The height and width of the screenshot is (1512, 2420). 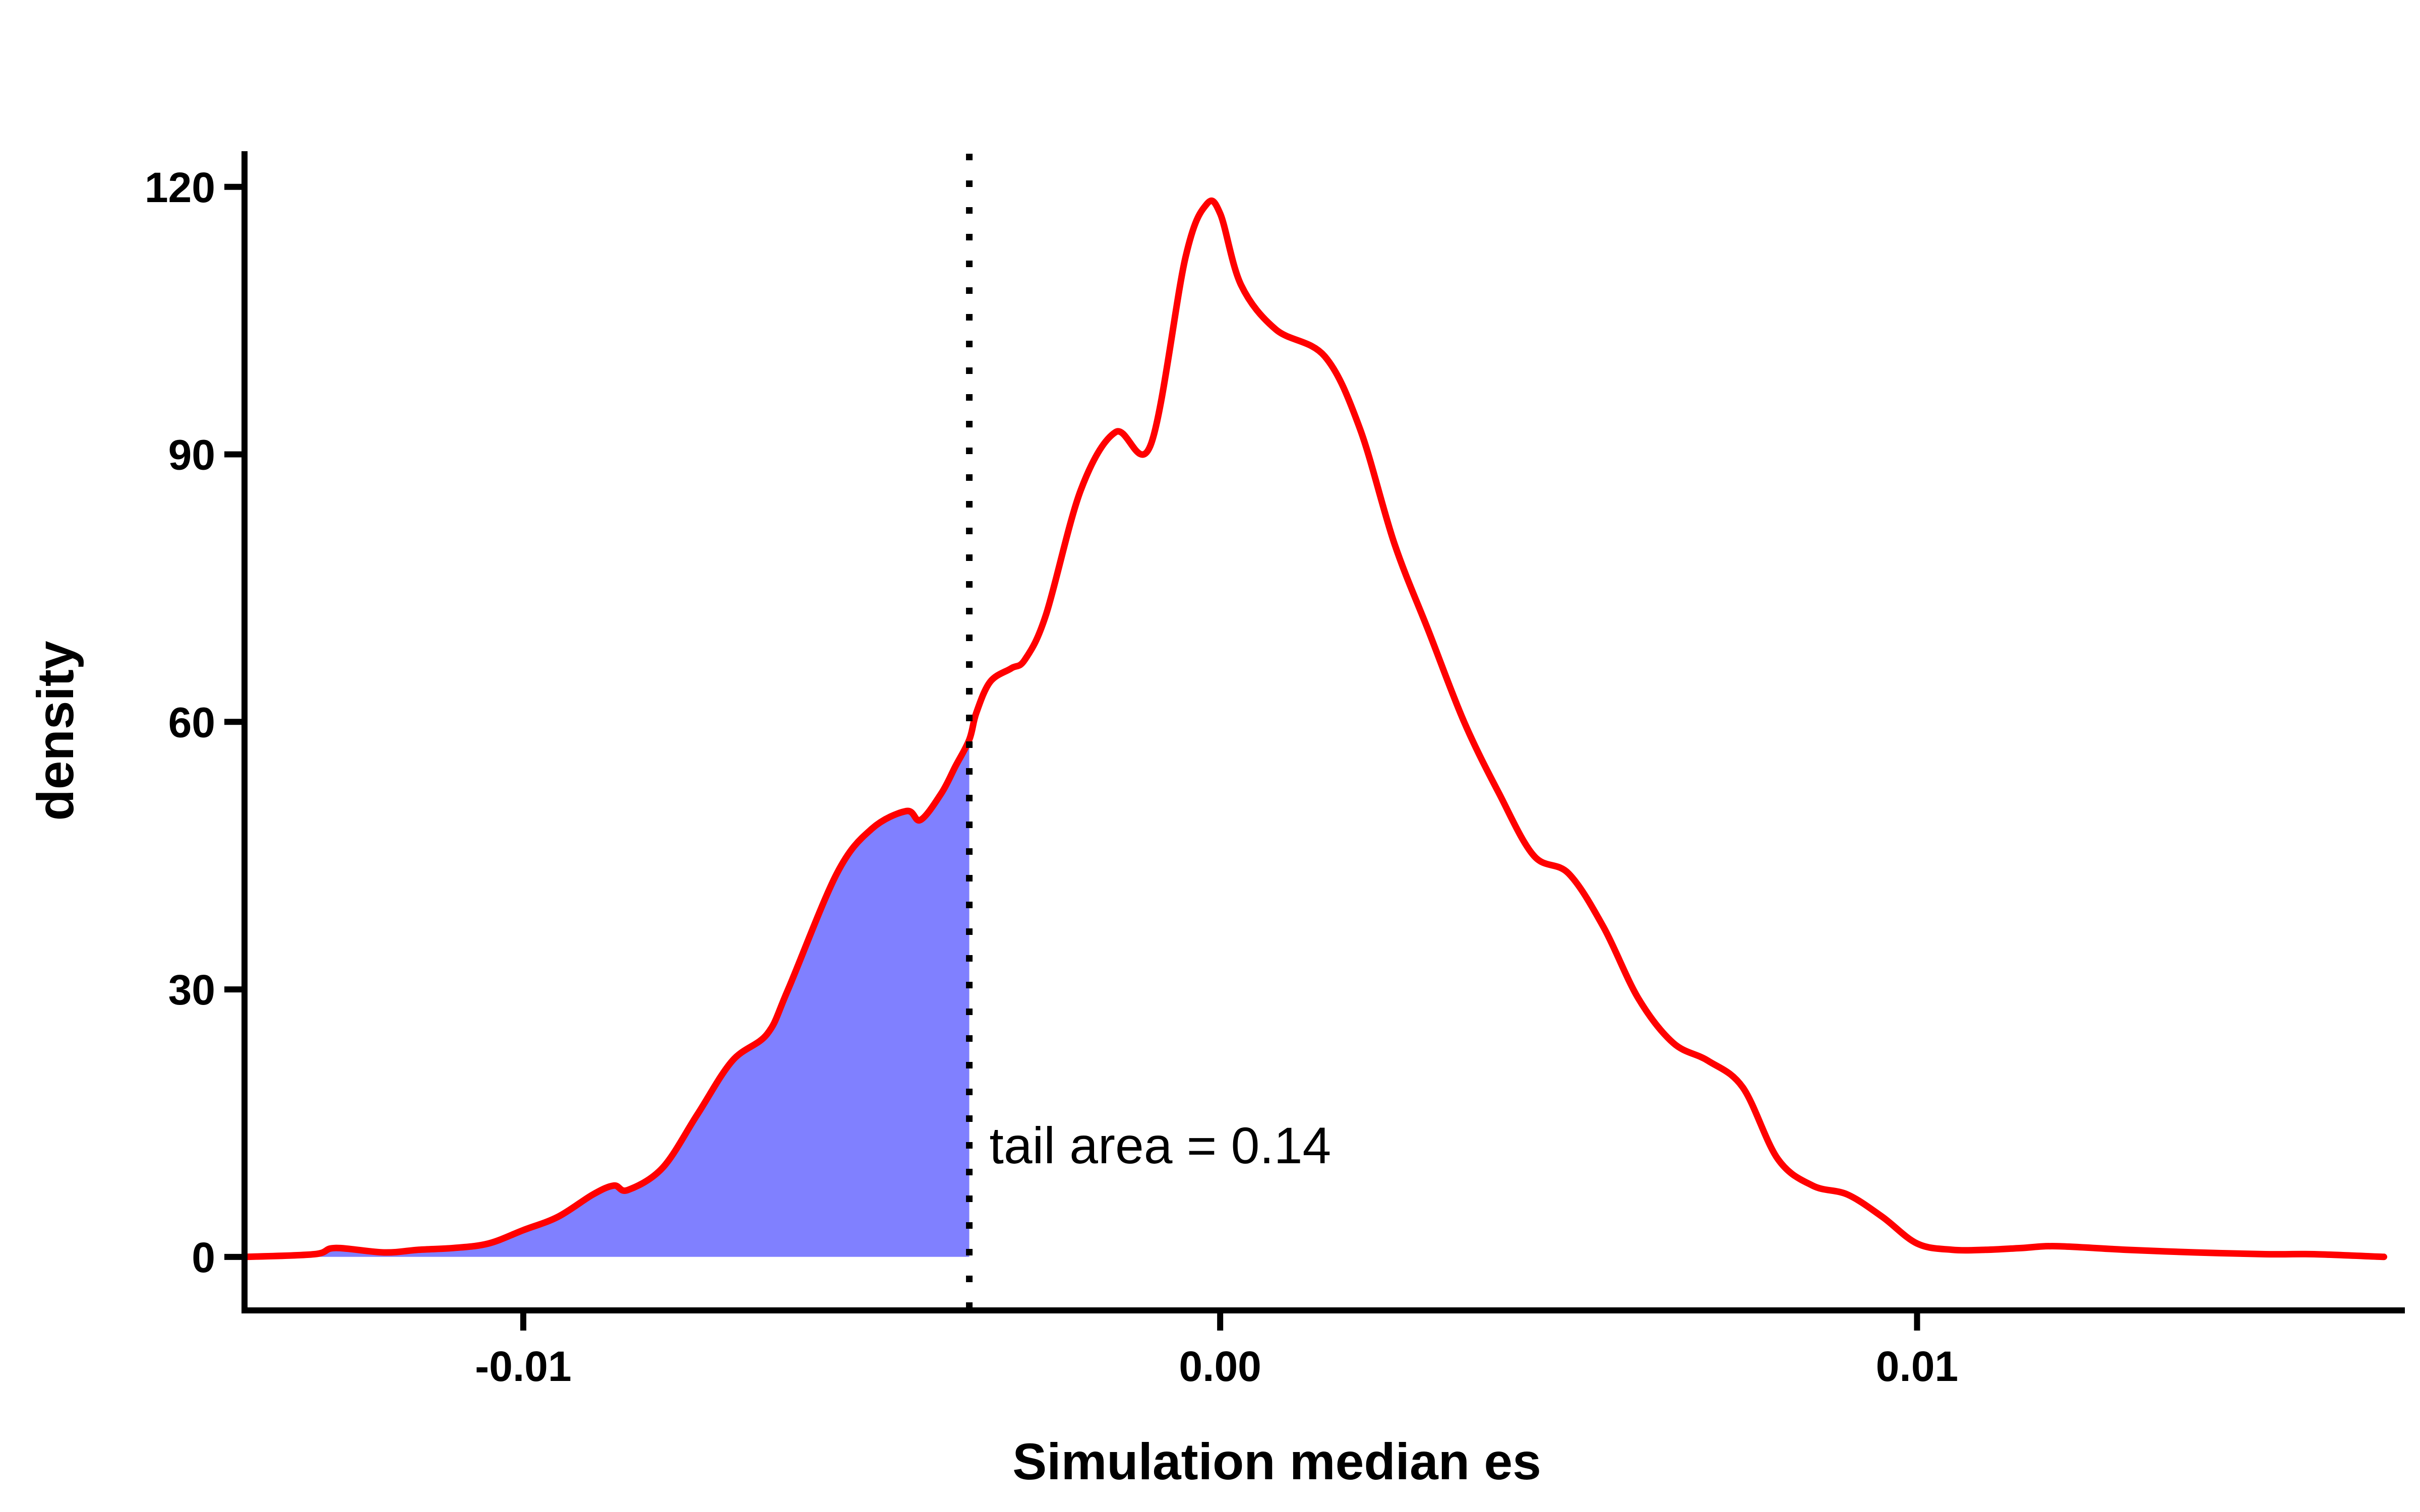 What do you see at coordinates (1220, 1366) in the screenshot?
I see `x-tick-label: 0.00` at bounding box center [1220, 1366].